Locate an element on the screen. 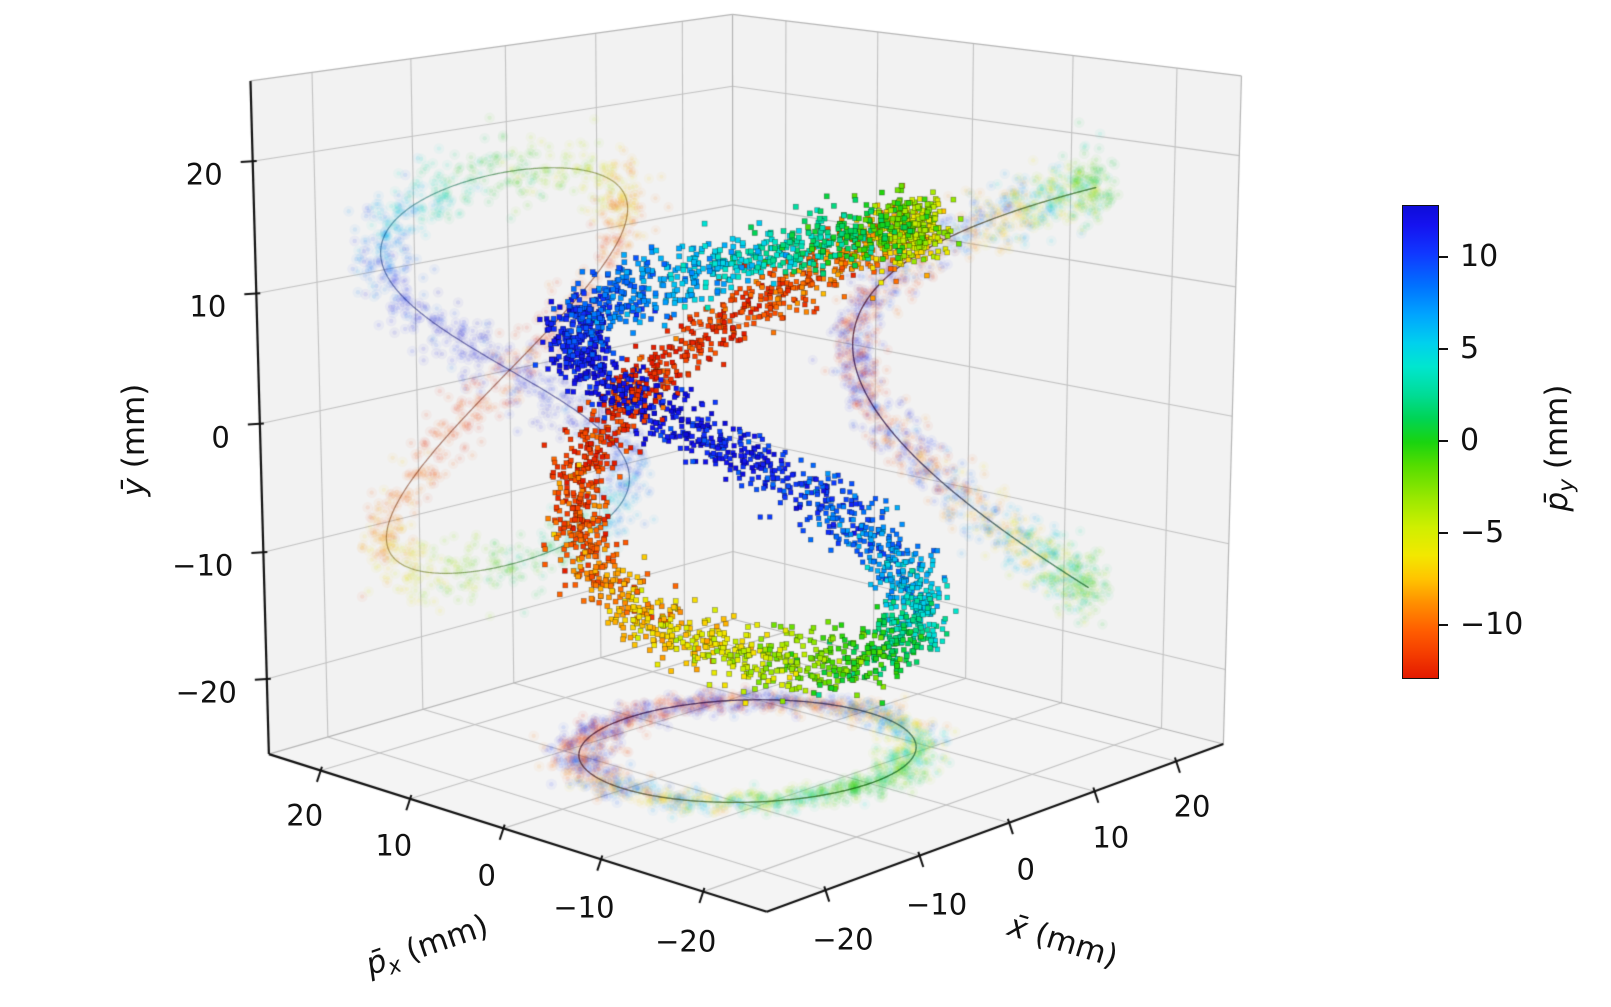 The image size is (1611, 1007). colorbar-gradient is located at coordinates (1420, 442).